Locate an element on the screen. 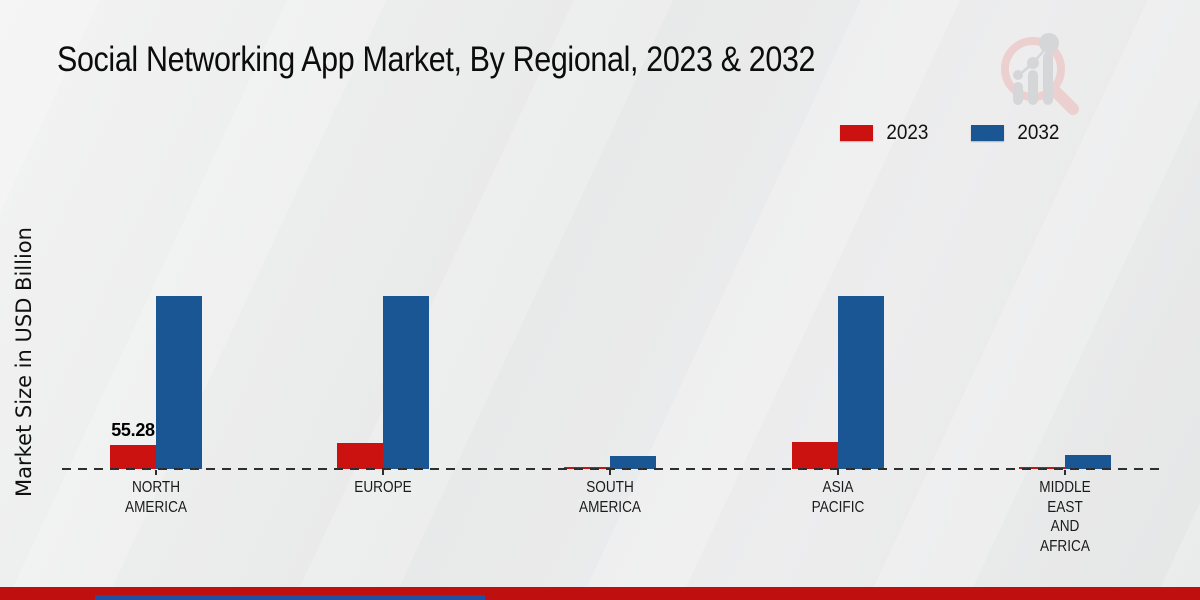  axis-tick-south-america is located at coordinates (610, 472).